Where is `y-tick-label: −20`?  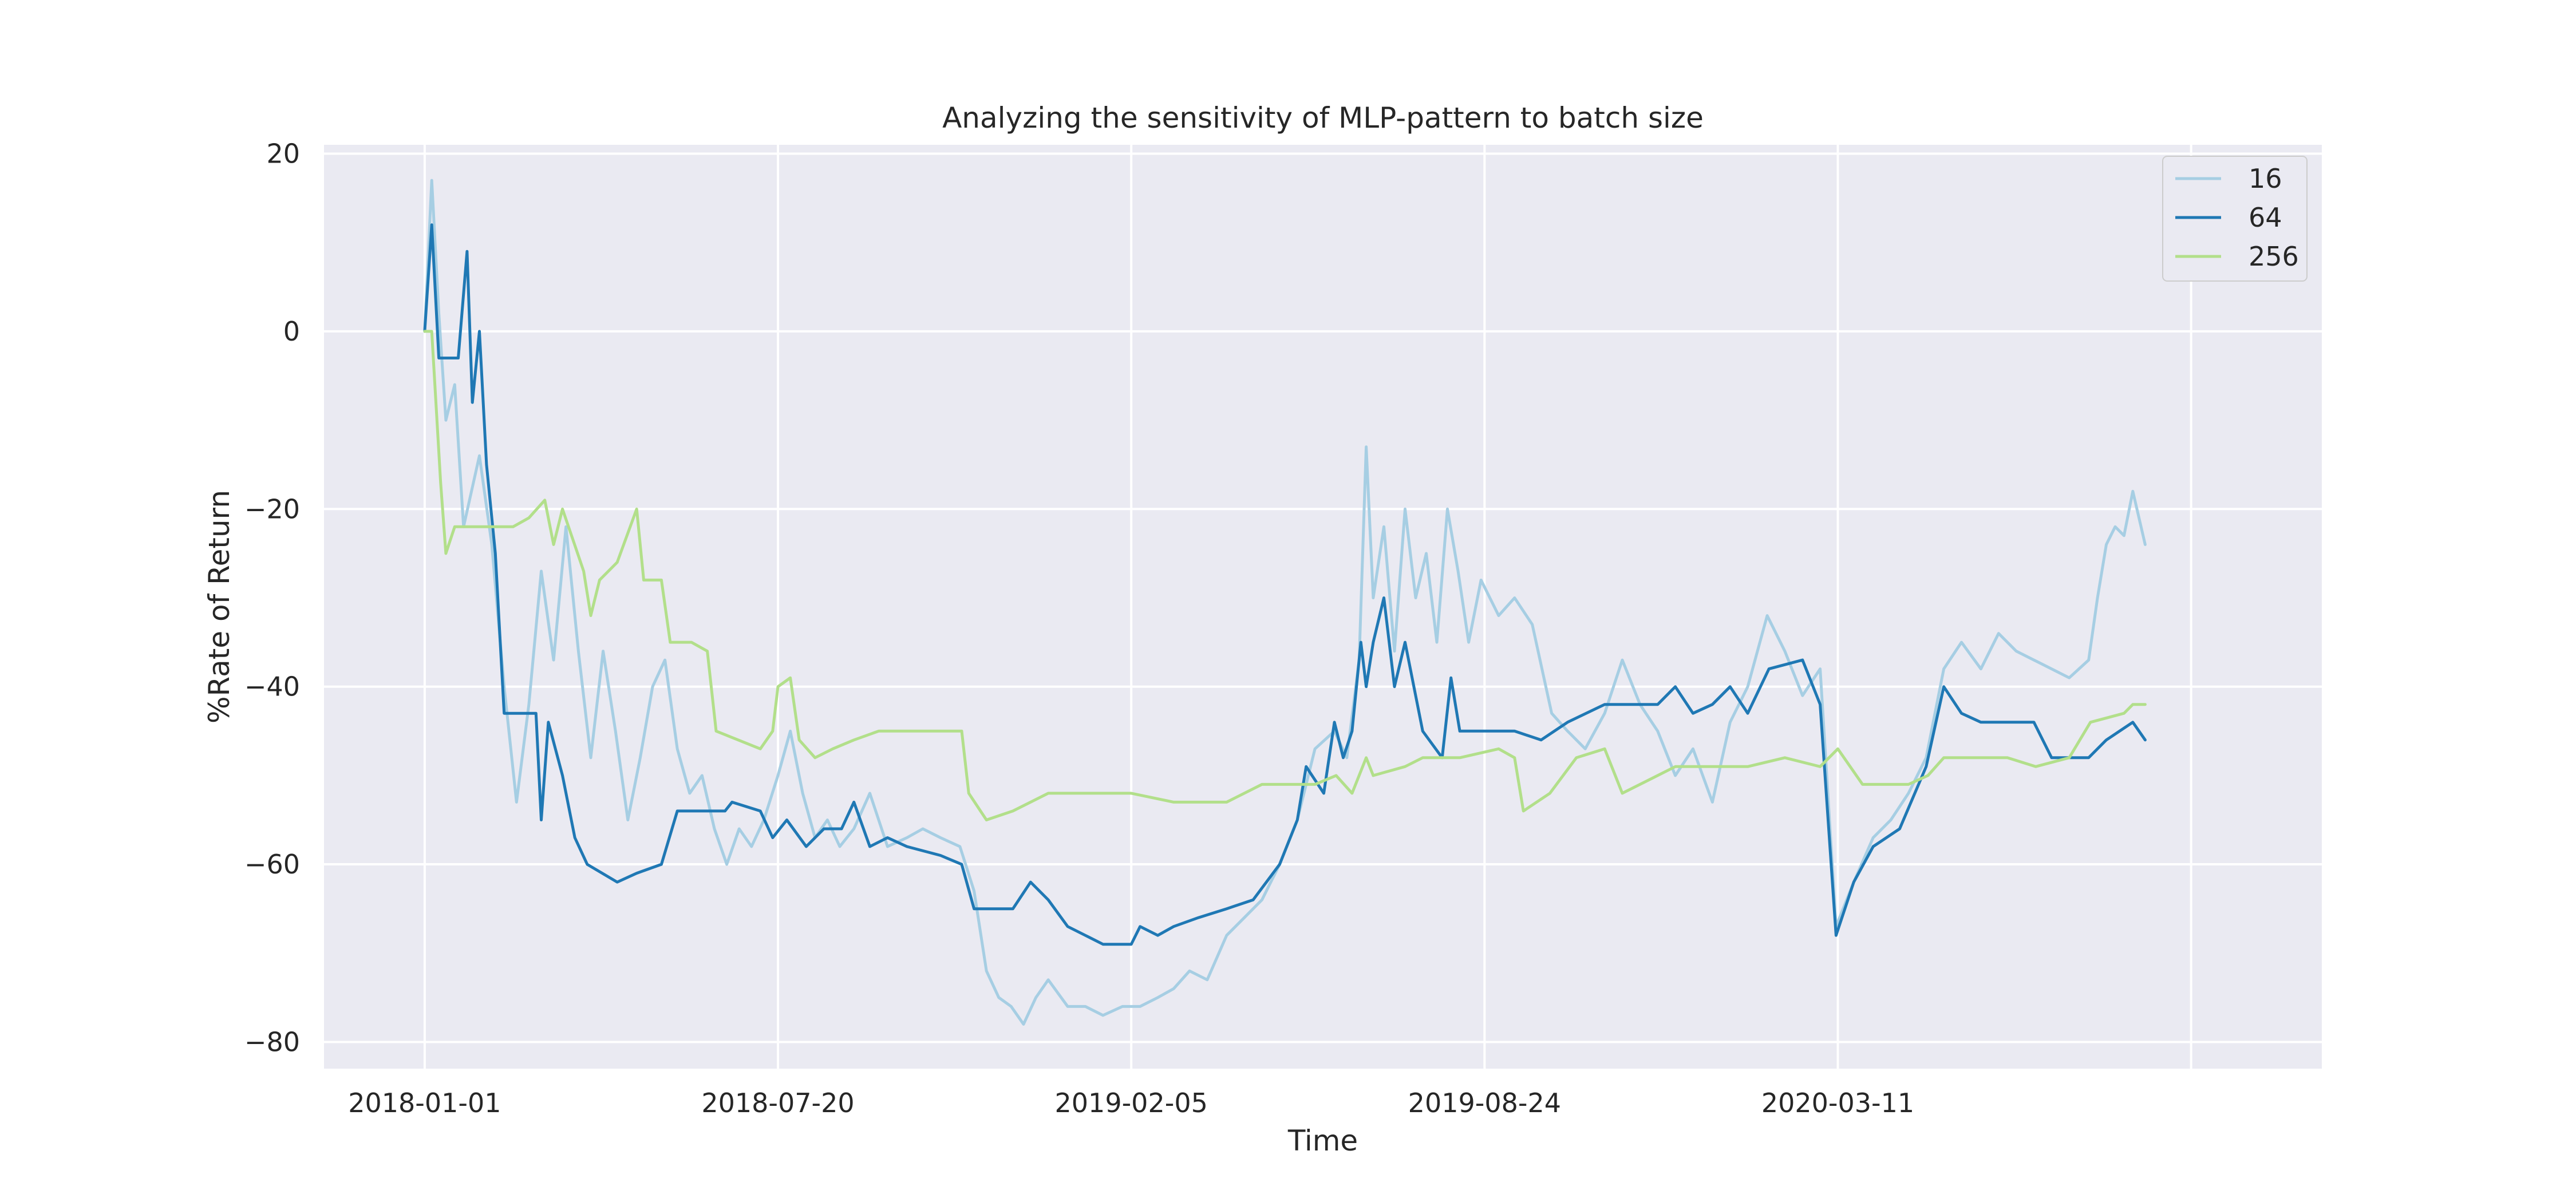
y-tick-label: −20 is located at coordinates (272, 509).